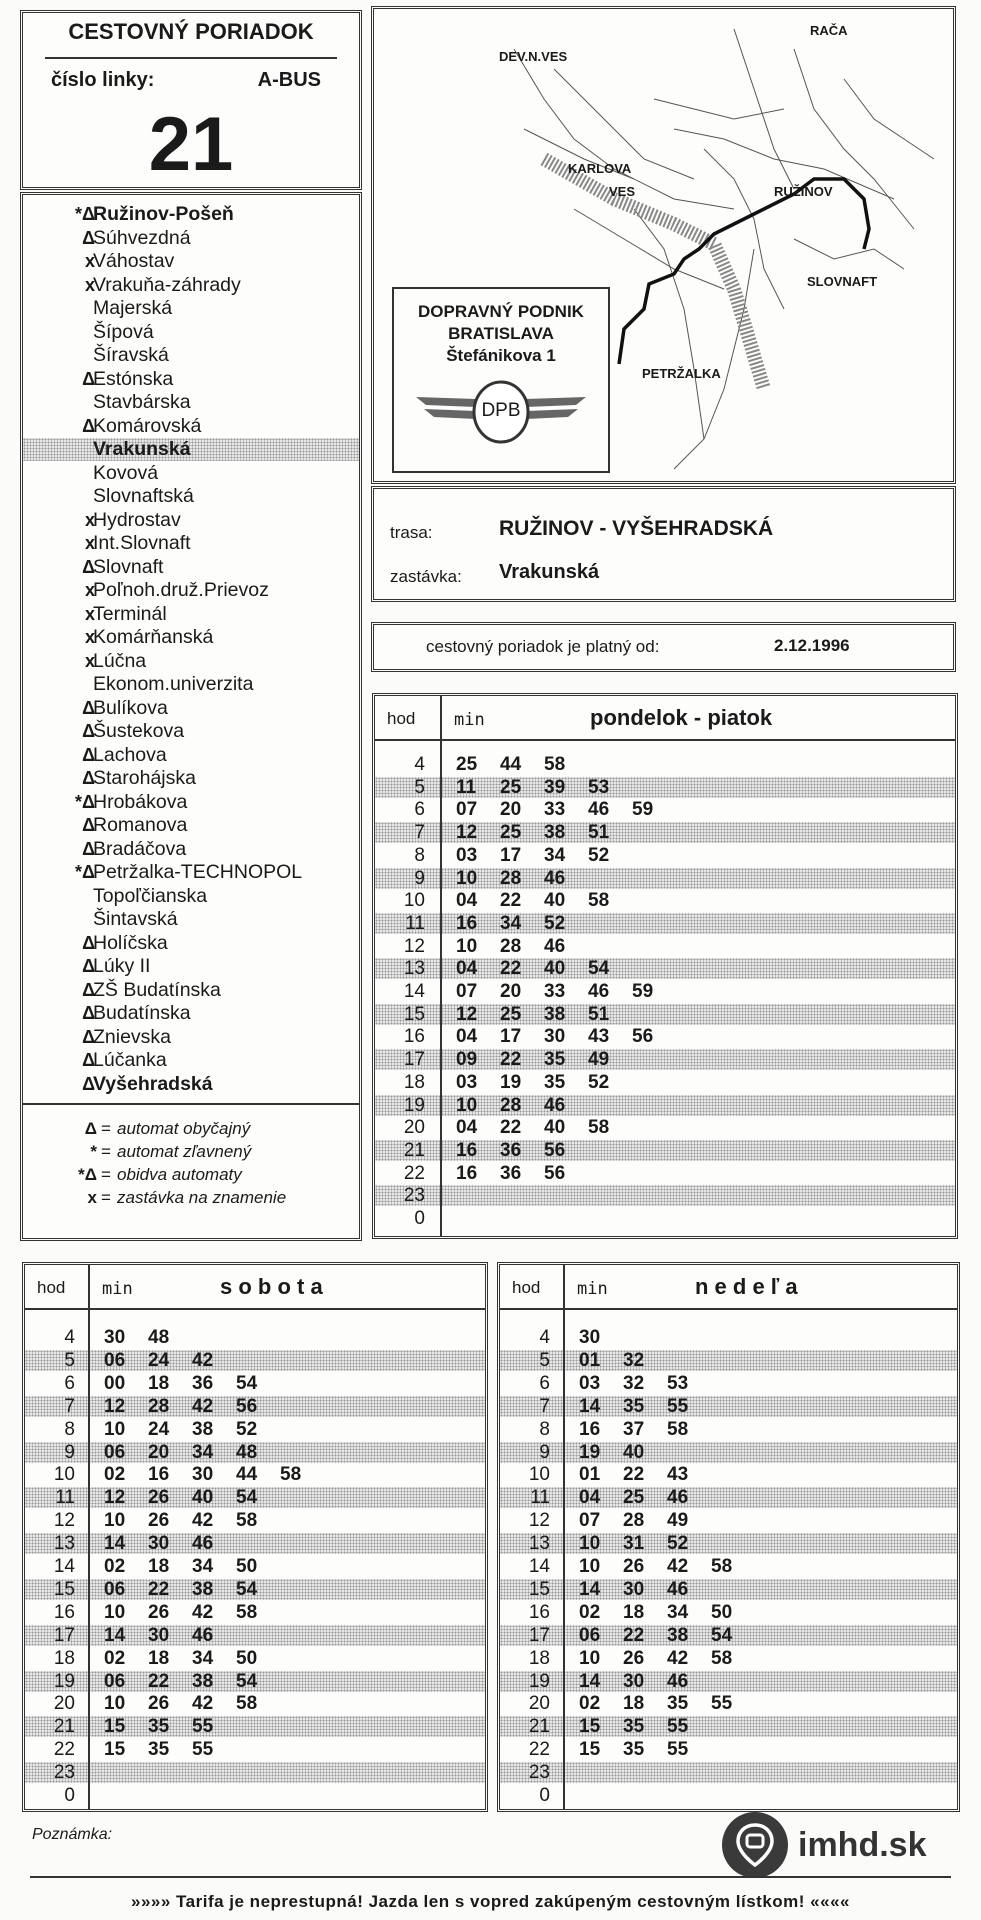 This screenshot has height=1920, width=981. Describe the element at coordinates (255, 1498) in the screenshot. I see `hour-row: 11 12 26 40 54` at that location.